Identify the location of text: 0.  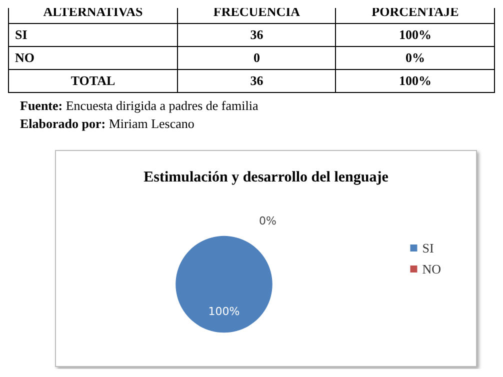
(257, 58).